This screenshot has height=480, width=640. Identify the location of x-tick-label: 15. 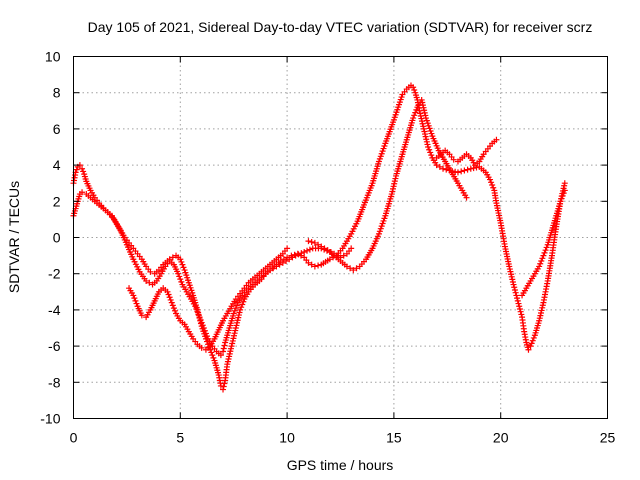
(394, 438).